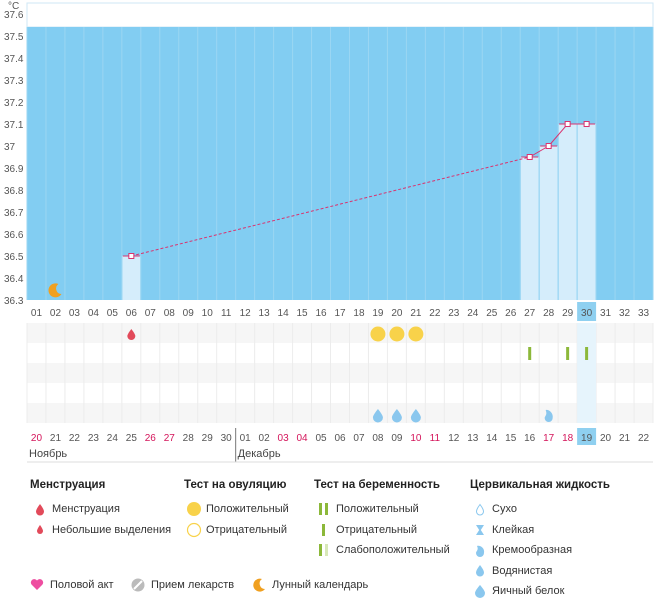 The width and height of the screenshot is (663, 602). What do you see at coordinates (226, 313) in the screenshot?
I see `cycle-day-label: 11` at bounding box center [226, 313].